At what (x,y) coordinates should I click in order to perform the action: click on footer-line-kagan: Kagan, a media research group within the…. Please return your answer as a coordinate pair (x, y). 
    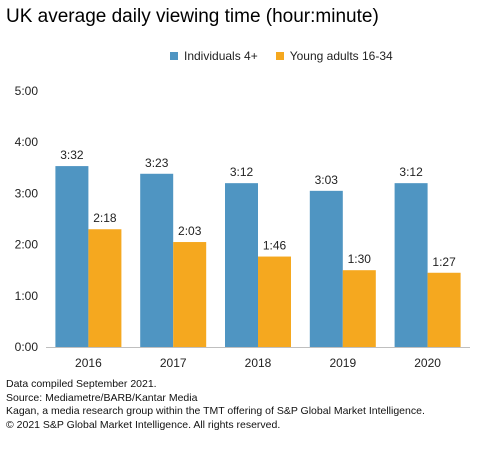
    Looking at the image, I should click on (215, 411).